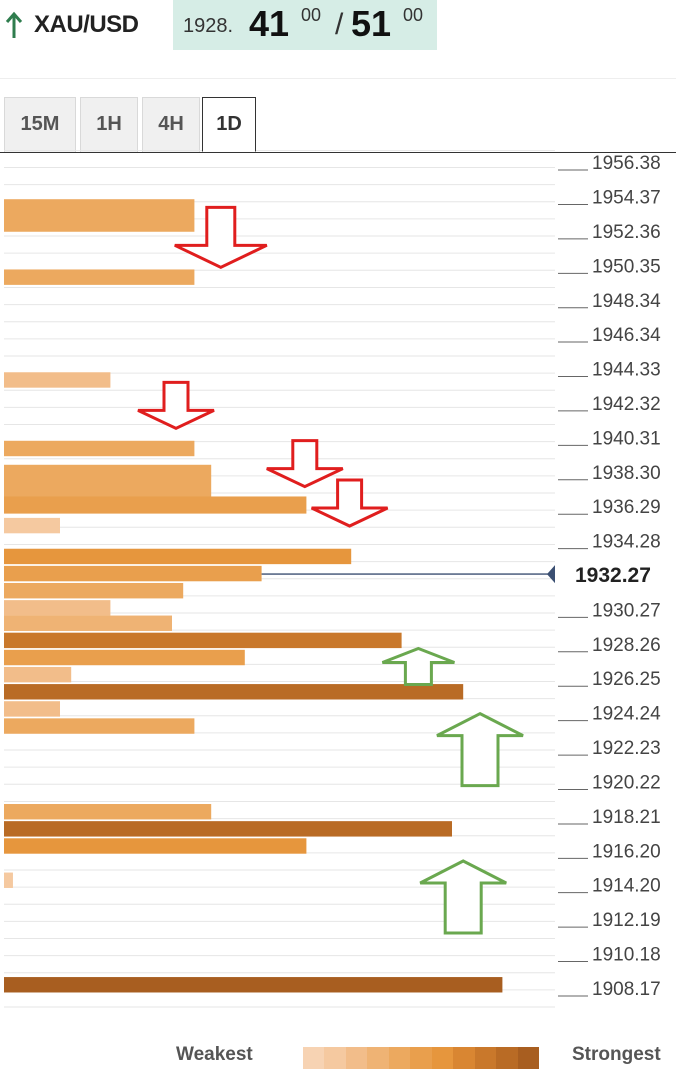  Describe the element at coordinates (626, 989) in the screenshot. I see `y-tick-label: 1908.17` at that location.